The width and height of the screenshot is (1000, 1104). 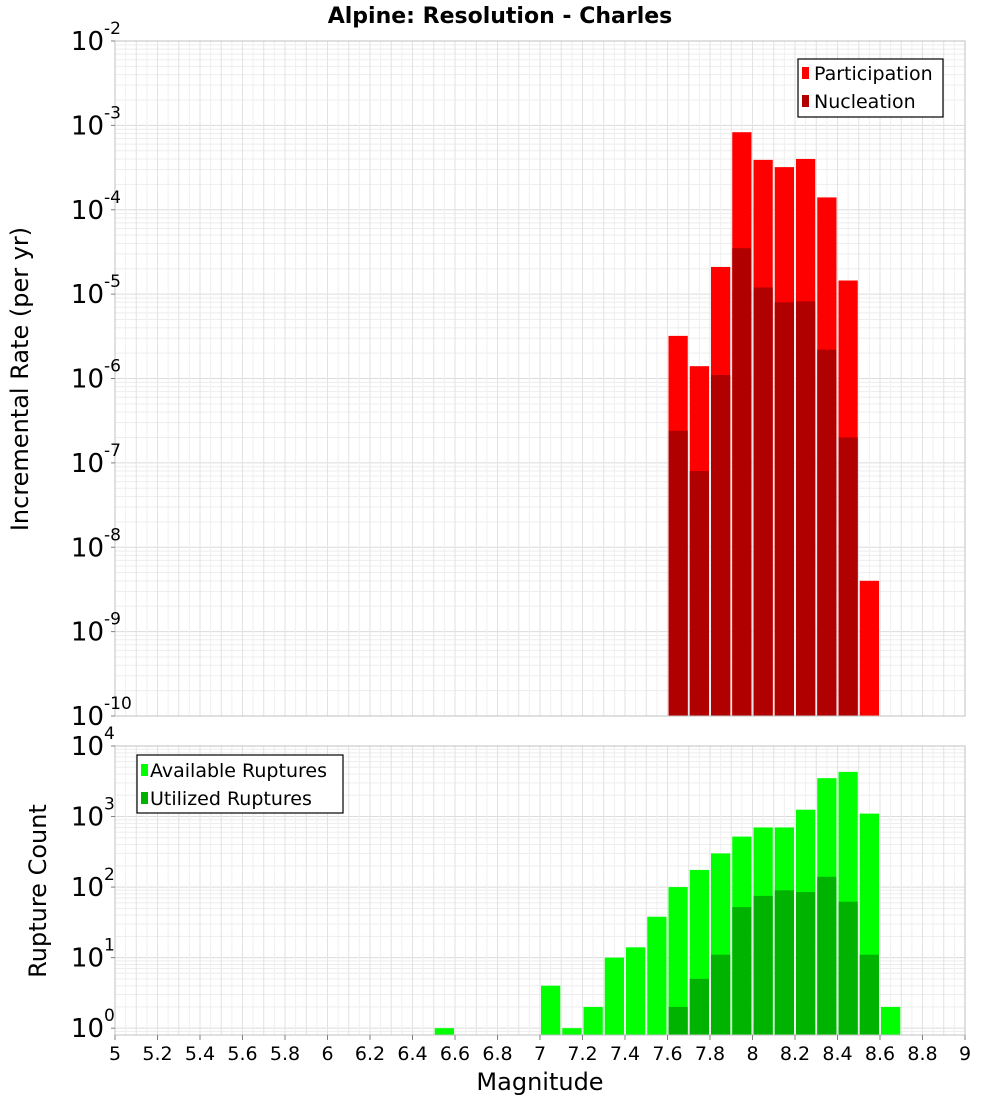 I want to click on legend-label-utilized: Utilized Ruptures, so click(x=231, y=799).